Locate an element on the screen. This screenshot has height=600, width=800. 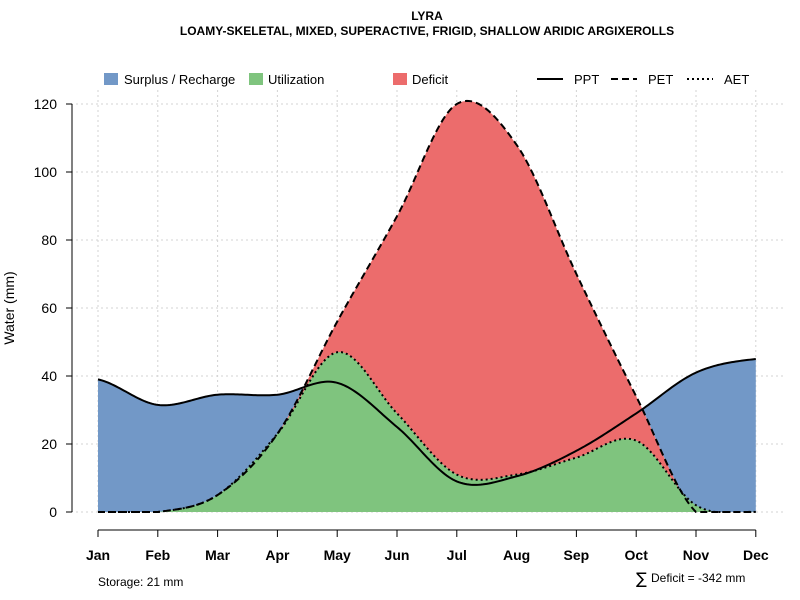
y-tick-label-2: 40 is located at coordinates (49, 376).